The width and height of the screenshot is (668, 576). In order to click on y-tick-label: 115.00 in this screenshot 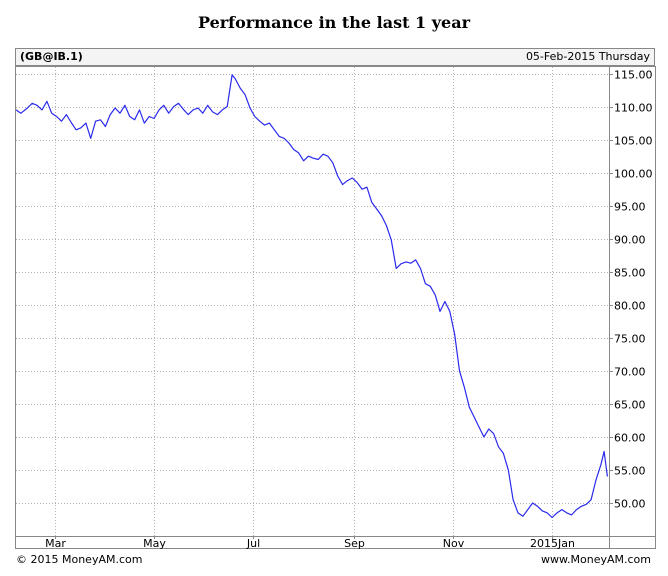, I will do `click(633, 75)`.